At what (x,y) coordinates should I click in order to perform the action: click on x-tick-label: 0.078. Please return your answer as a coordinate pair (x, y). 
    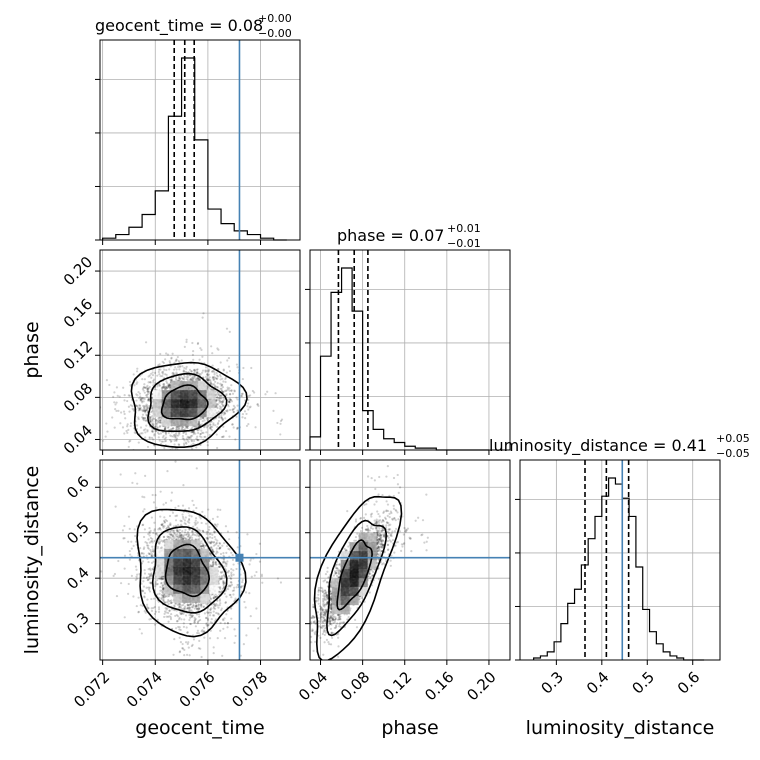
    Looking at the image, I should click on (249, 689).